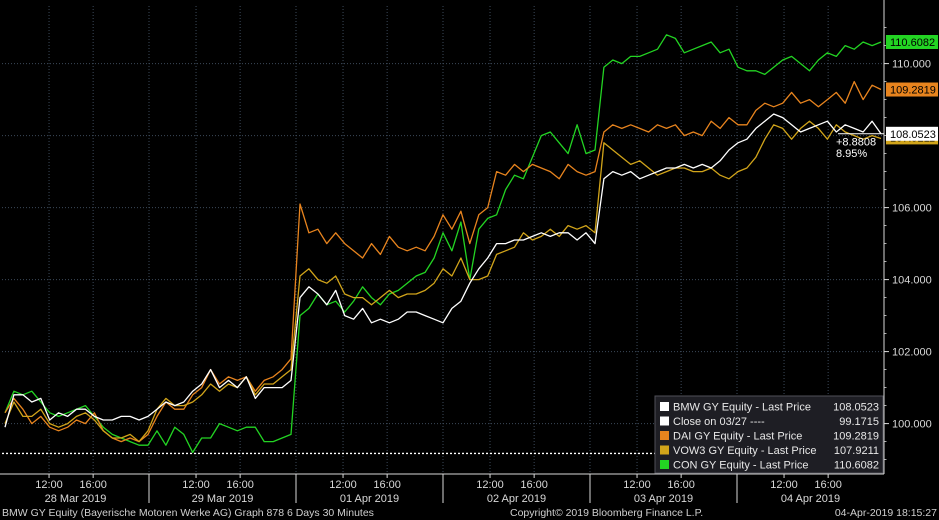 The width and height of the screenshot is (939, 520). I want to click on legend-box, so click(769, 434).